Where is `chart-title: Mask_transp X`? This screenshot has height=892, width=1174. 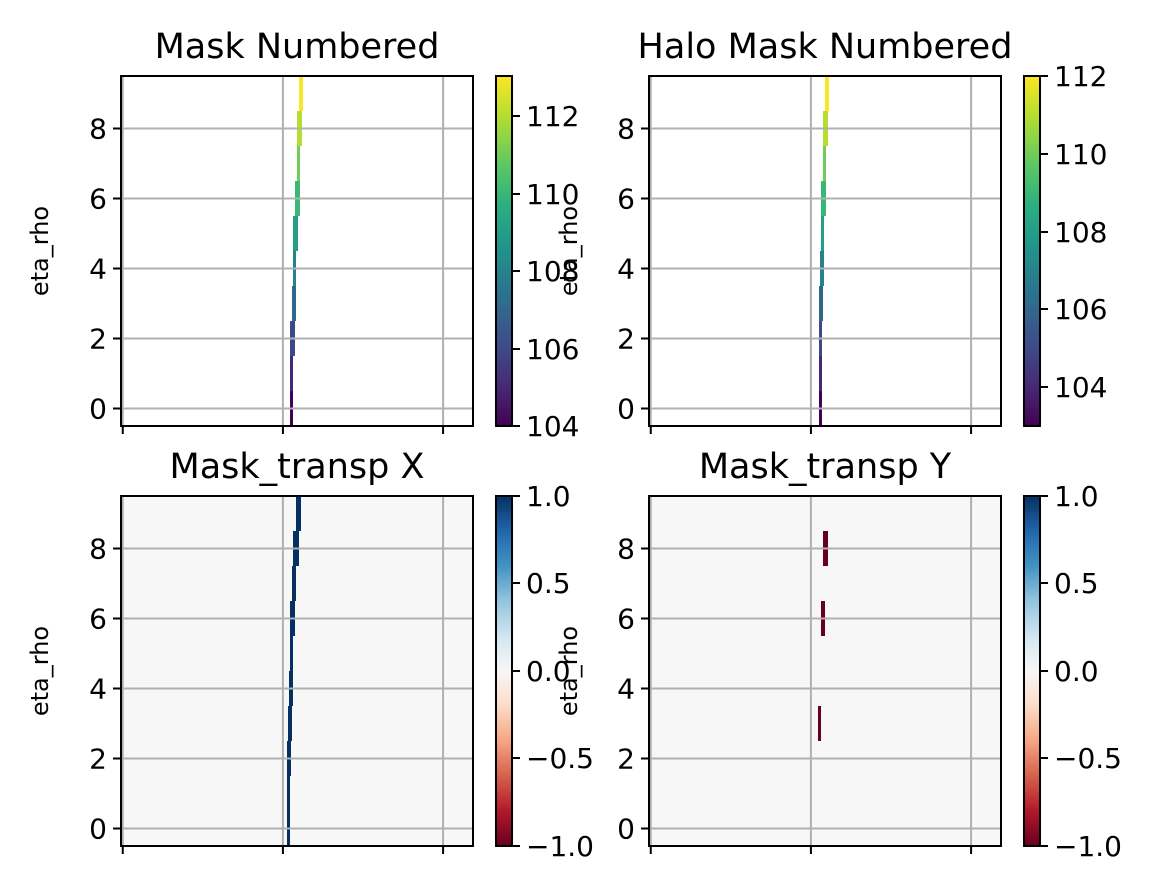 chart-title: Mask_transp X is located at coordinates (297, 467).